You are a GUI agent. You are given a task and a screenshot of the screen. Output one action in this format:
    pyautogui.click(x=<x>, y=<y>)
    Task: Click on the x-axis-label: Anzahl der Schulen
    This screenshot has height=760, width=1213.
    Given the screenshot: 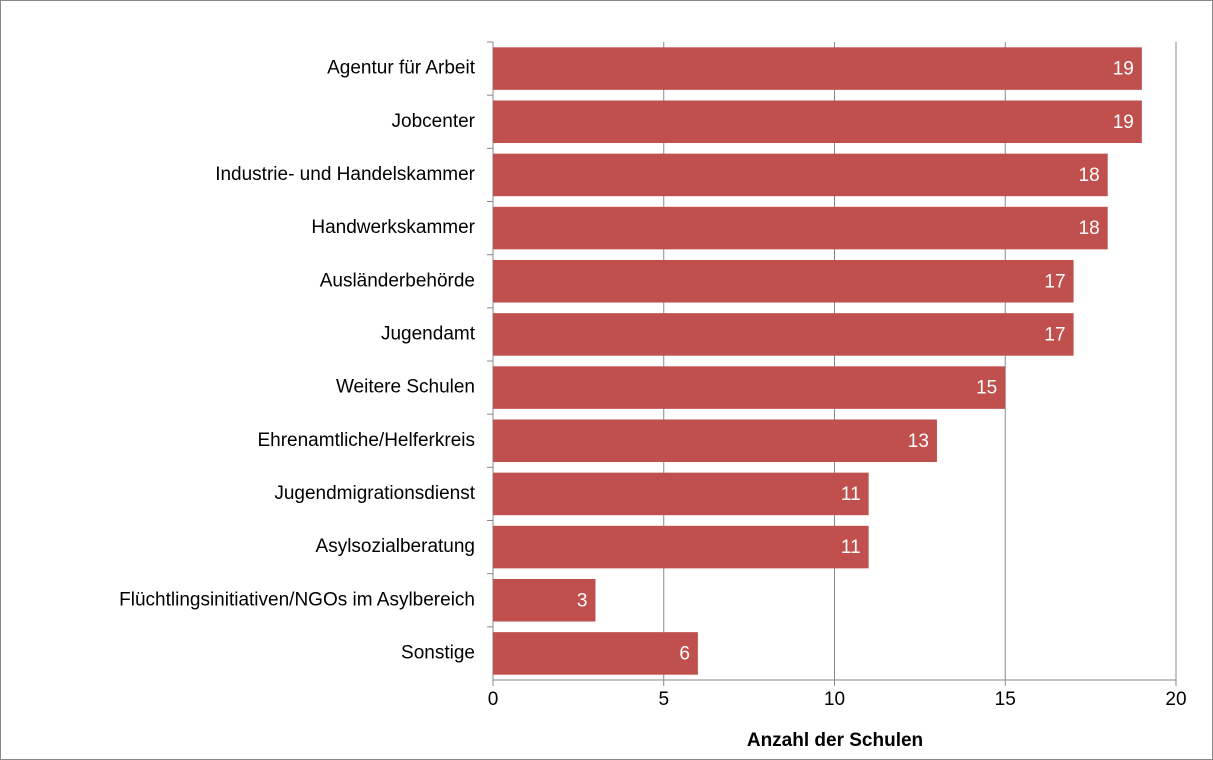 What is the action you would take?
    pyautogui.click(x=835, y=740)
    